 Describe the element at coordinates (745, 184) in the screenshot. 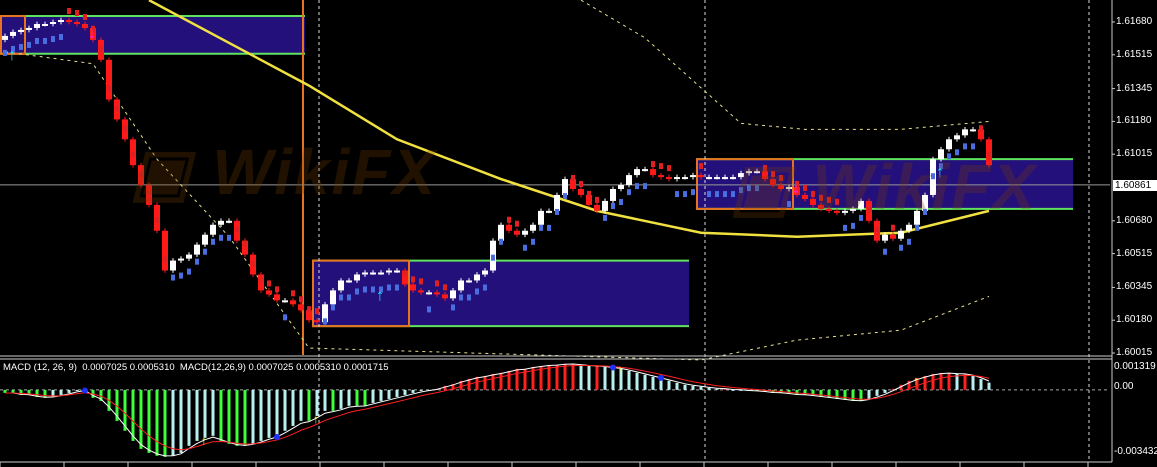

I see `zone-signal-box` at that location.